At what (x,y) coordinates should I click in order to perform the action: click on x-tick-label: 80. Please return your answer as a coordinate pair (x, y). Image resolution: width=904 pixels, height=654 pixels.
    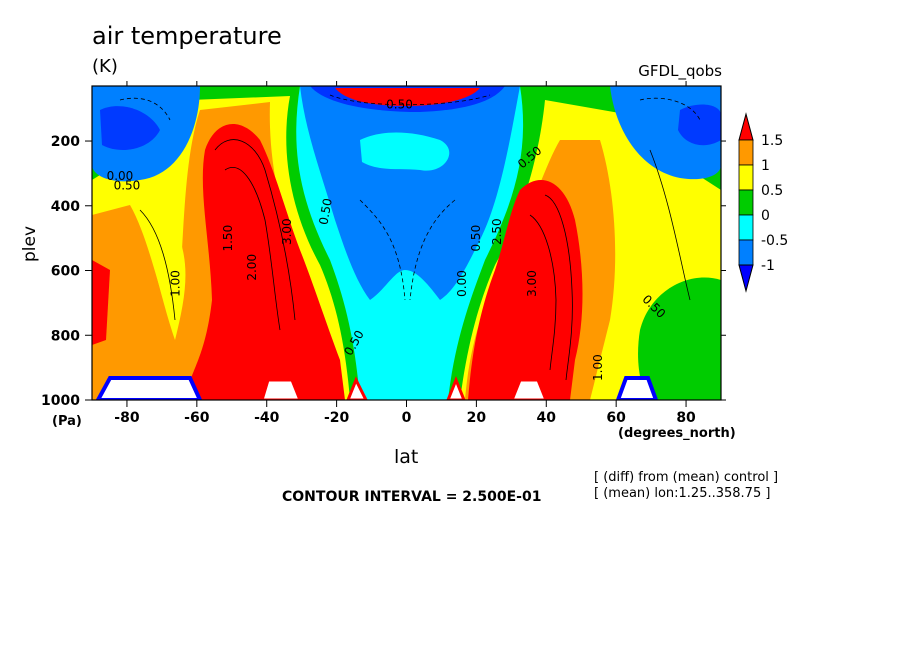
    Looking at the image, I should click on (686, 418).